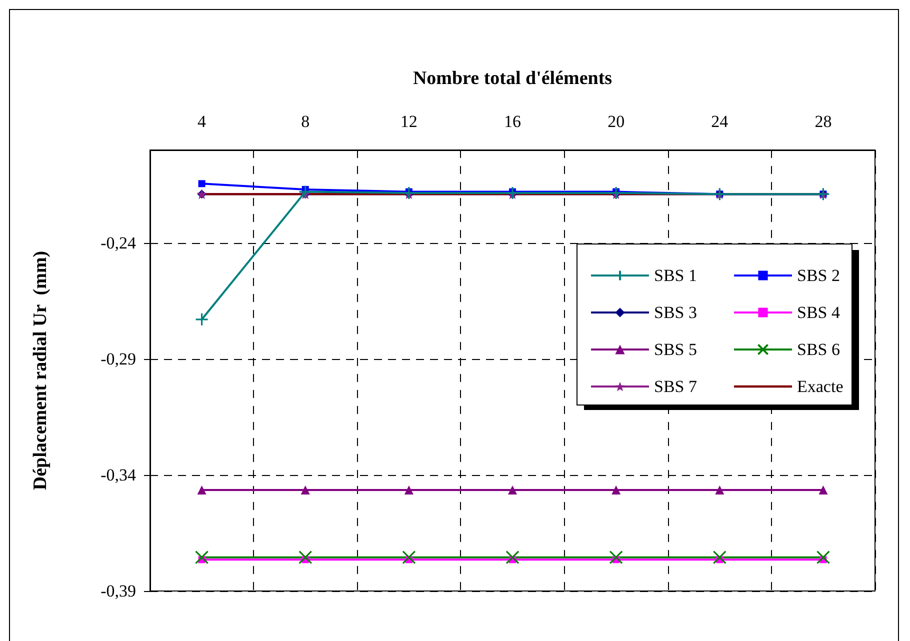 The width and height of the screenshot is (910, 641). Describe the element at coordinates (823, 121) in the screenshot. I see `x-tick-label: 28` at that location.